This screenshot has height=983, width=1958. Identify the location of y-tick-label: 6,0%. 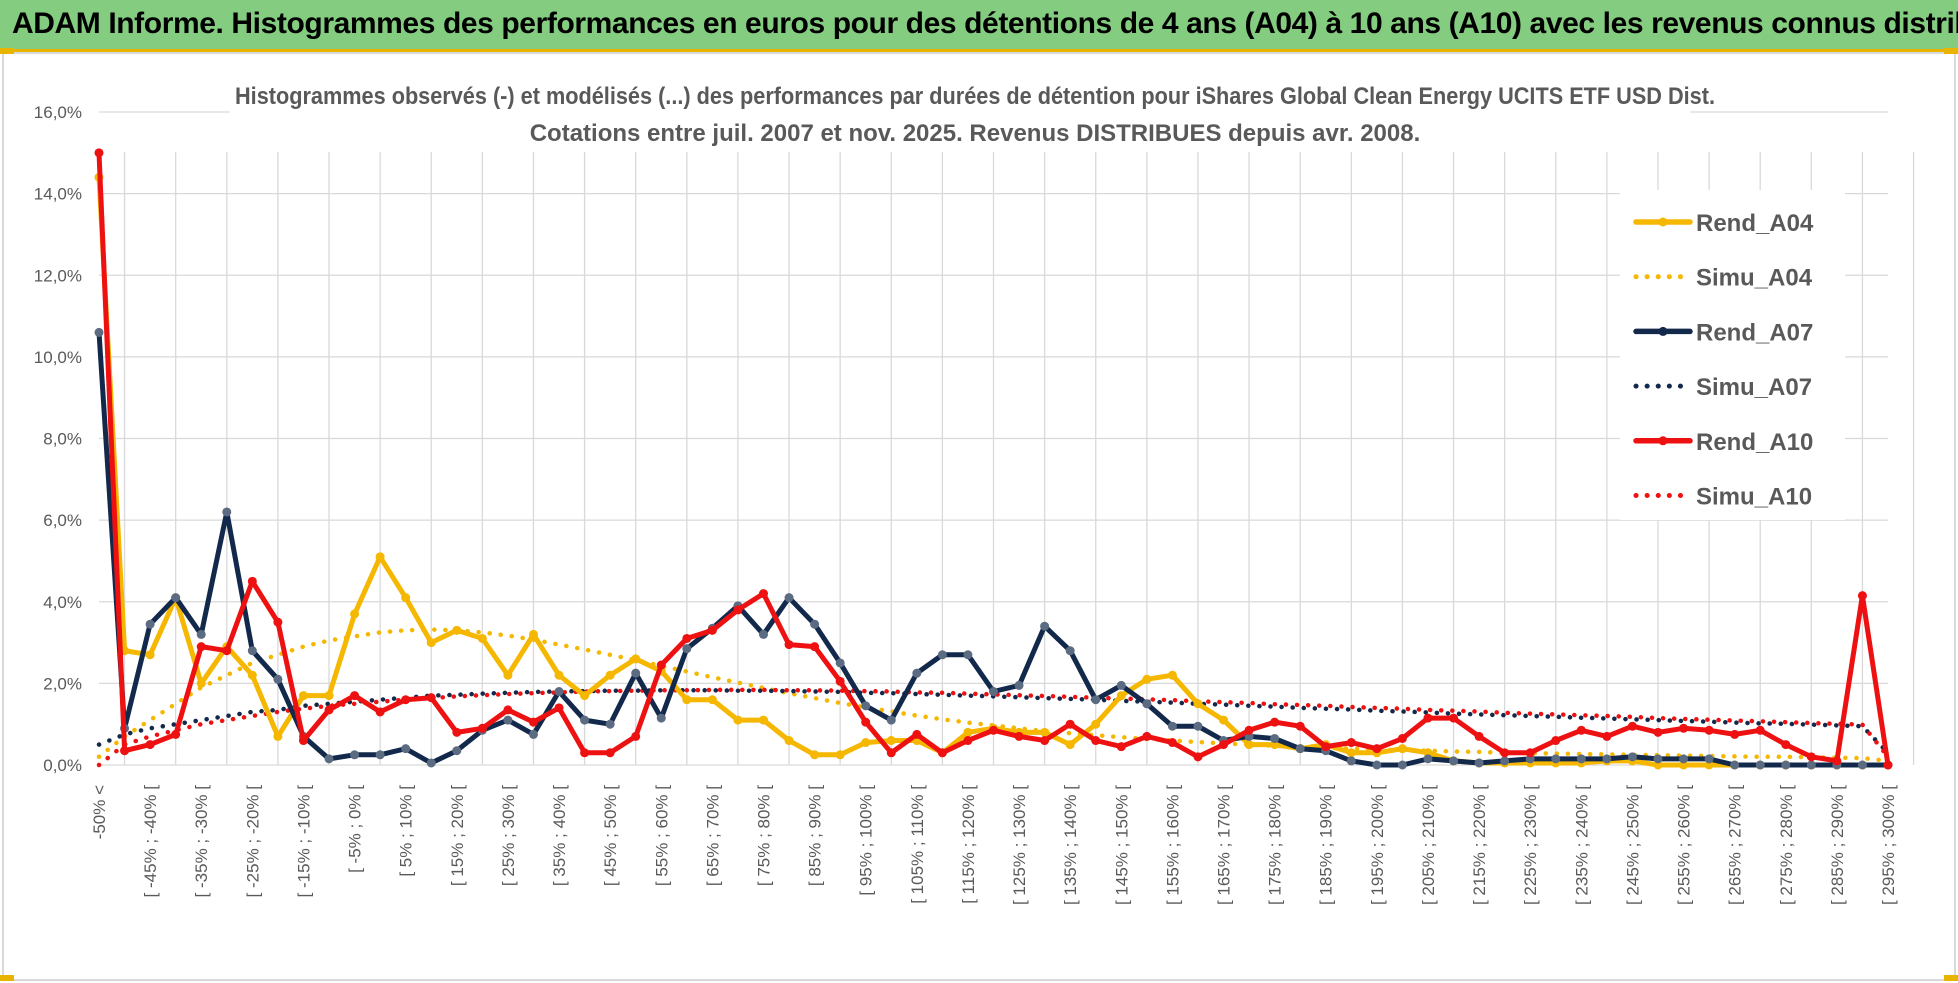
(62, 520).